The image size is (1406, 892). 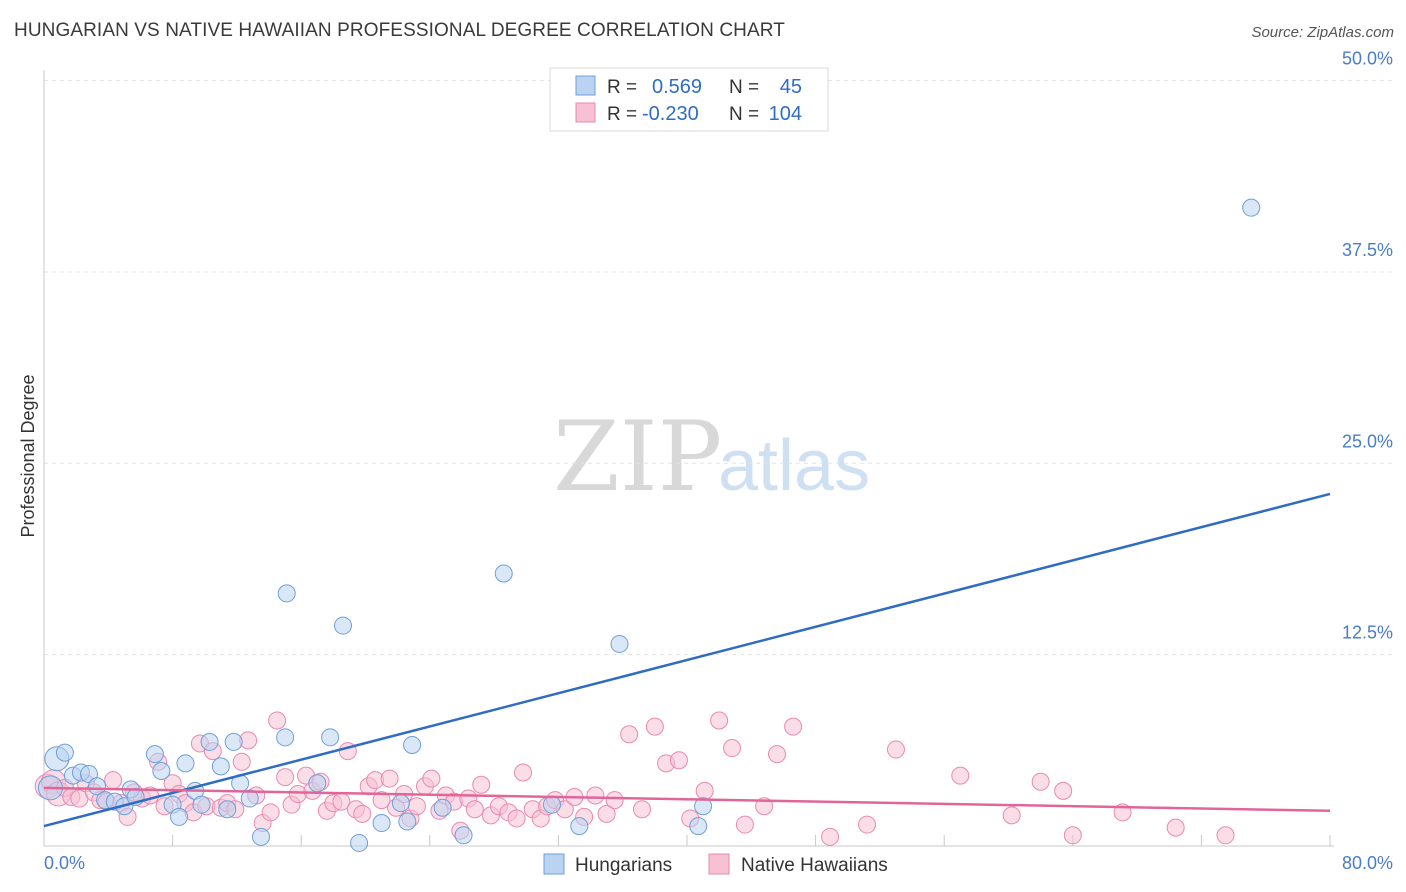 What do you see at coordinates (634, 778) in the screenshot?
I see `native-hawaiians-points` at bounding box center [634, 778].